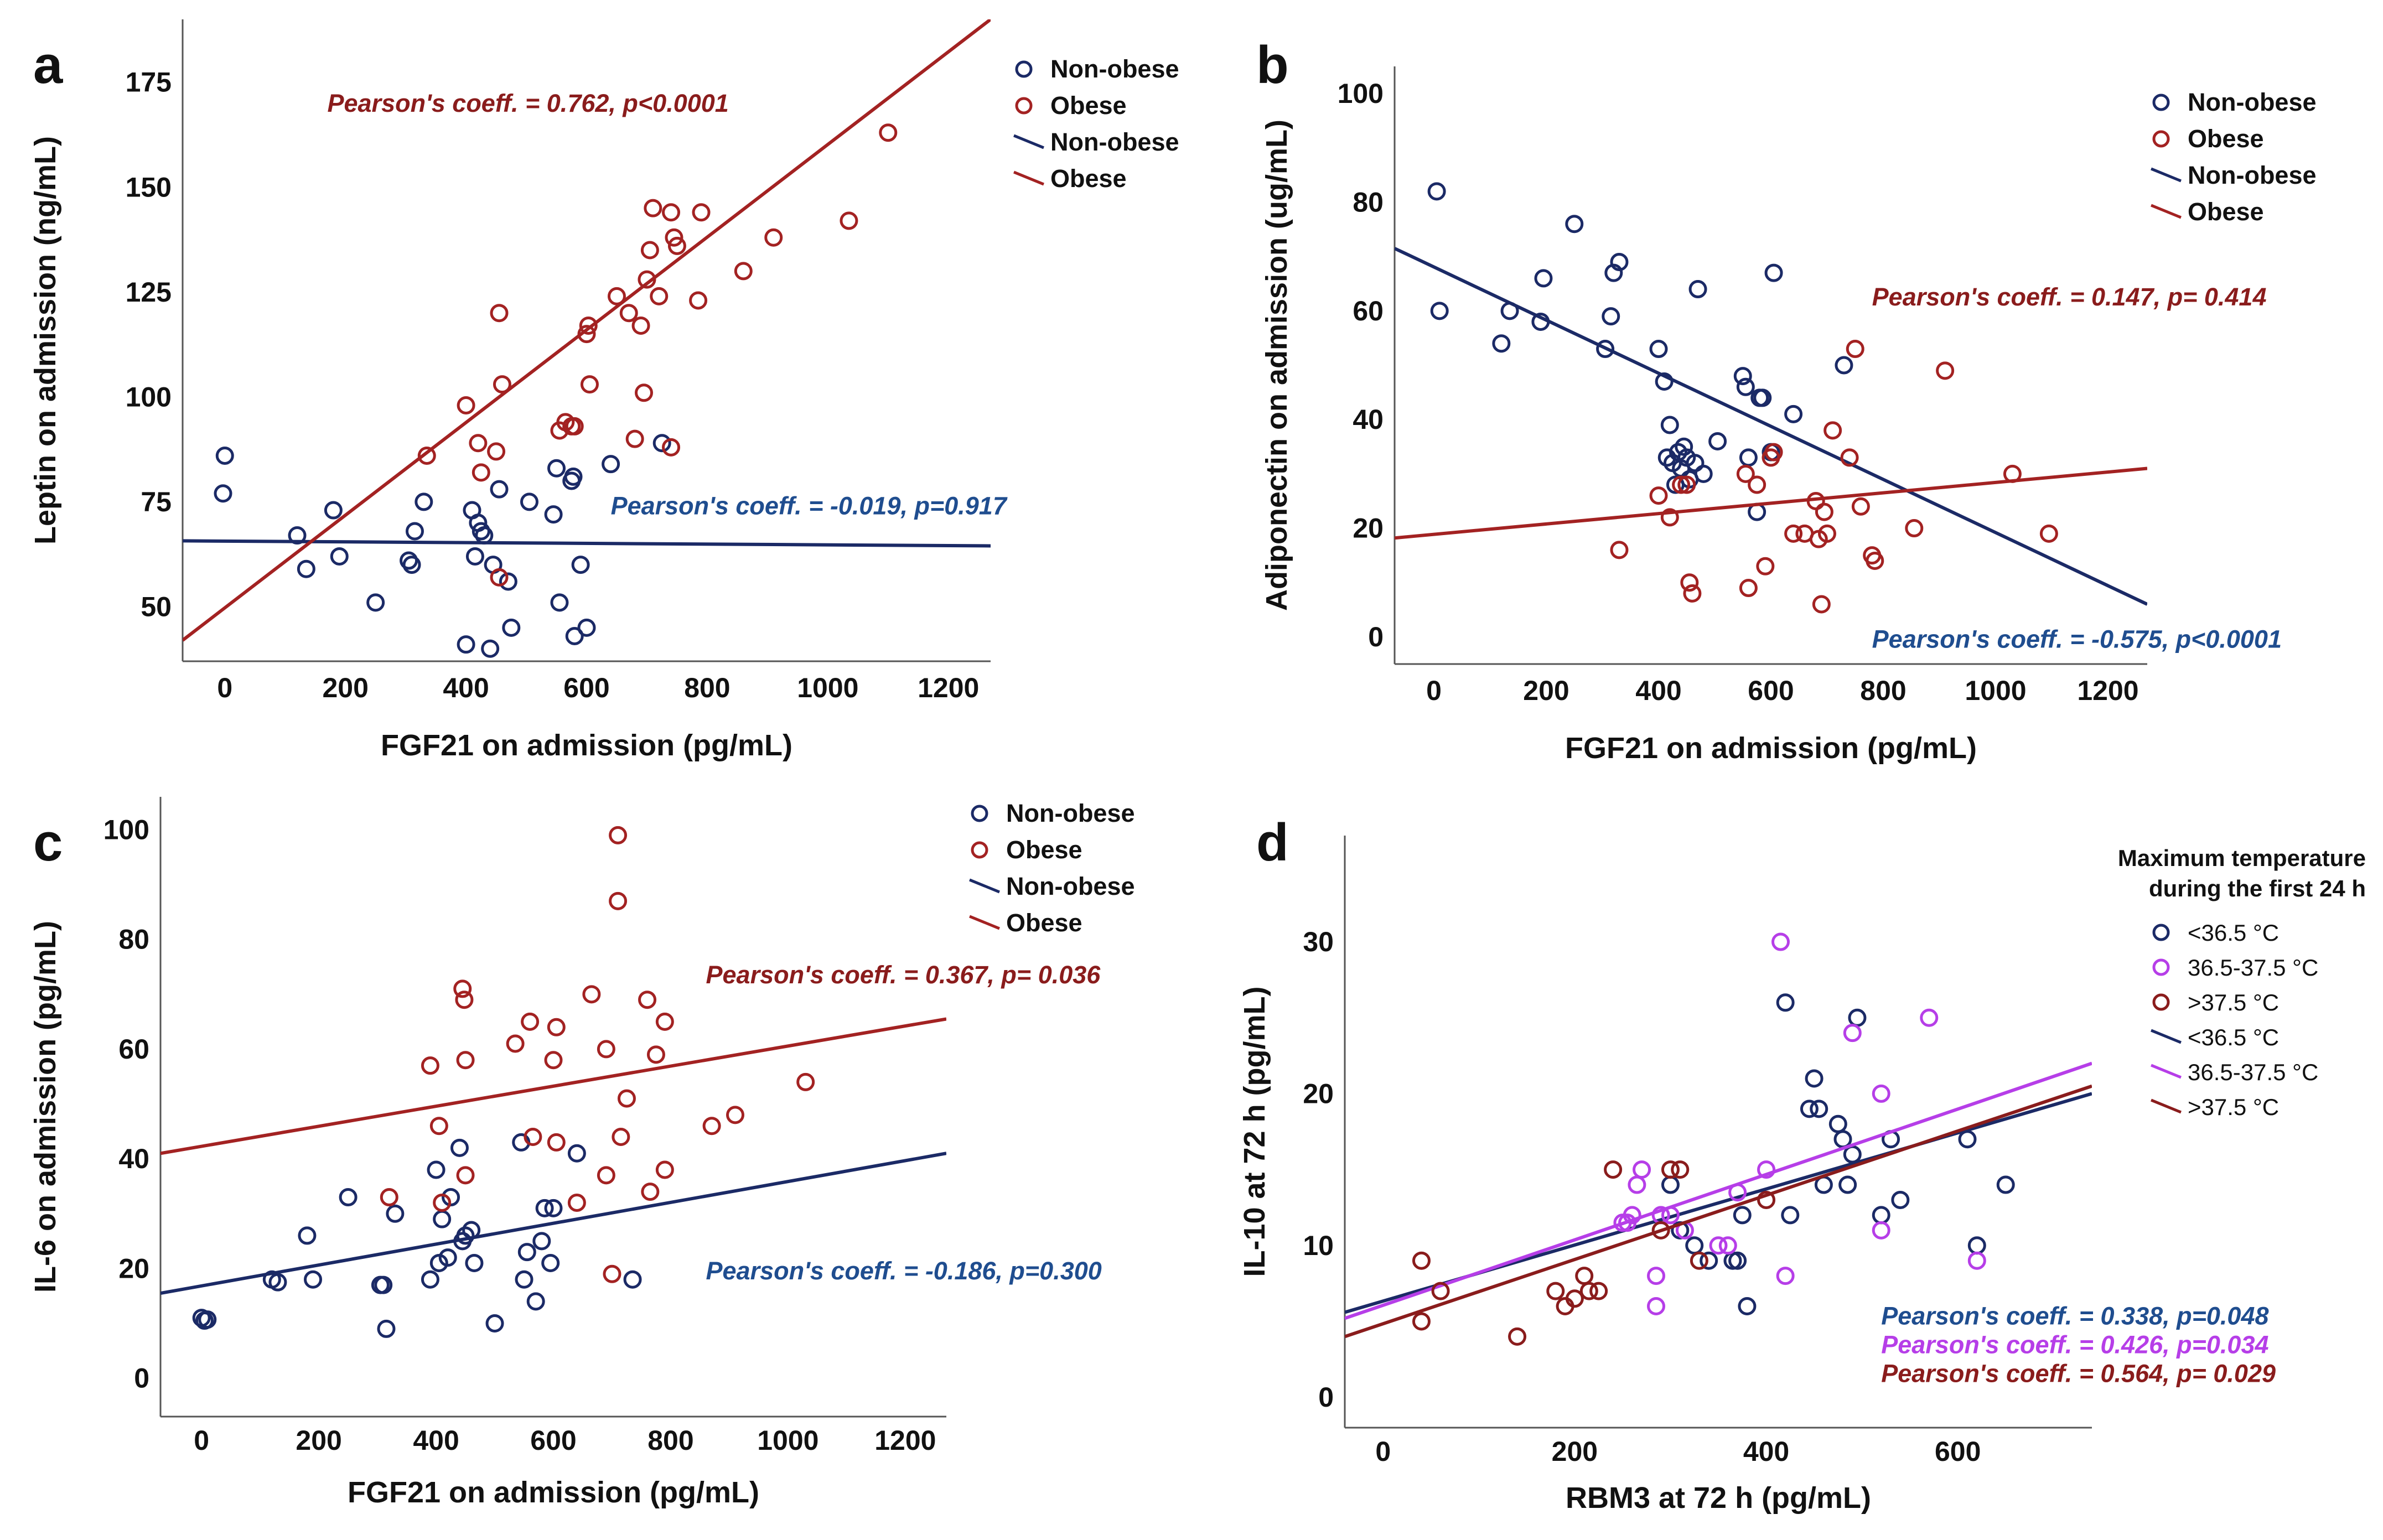  What do you see at coordinates (133, 940) in the screenshot?
I see `y-tick-label: 80` at bounding box center [133, 940].